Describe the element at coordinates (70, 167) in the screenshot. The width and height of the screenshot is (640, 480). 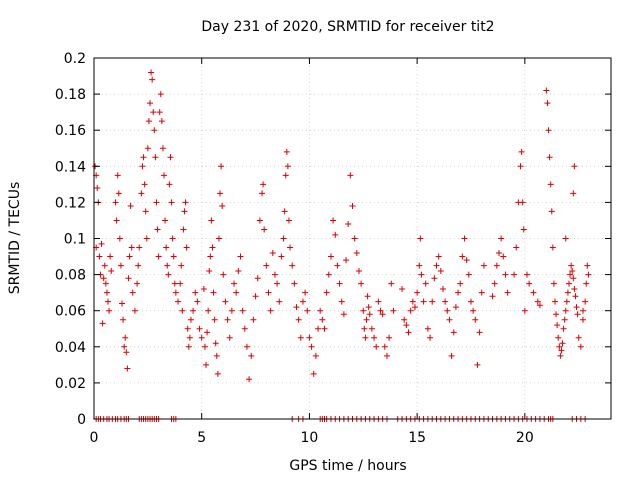
I see `y-tick-label: 0.14` at that location.